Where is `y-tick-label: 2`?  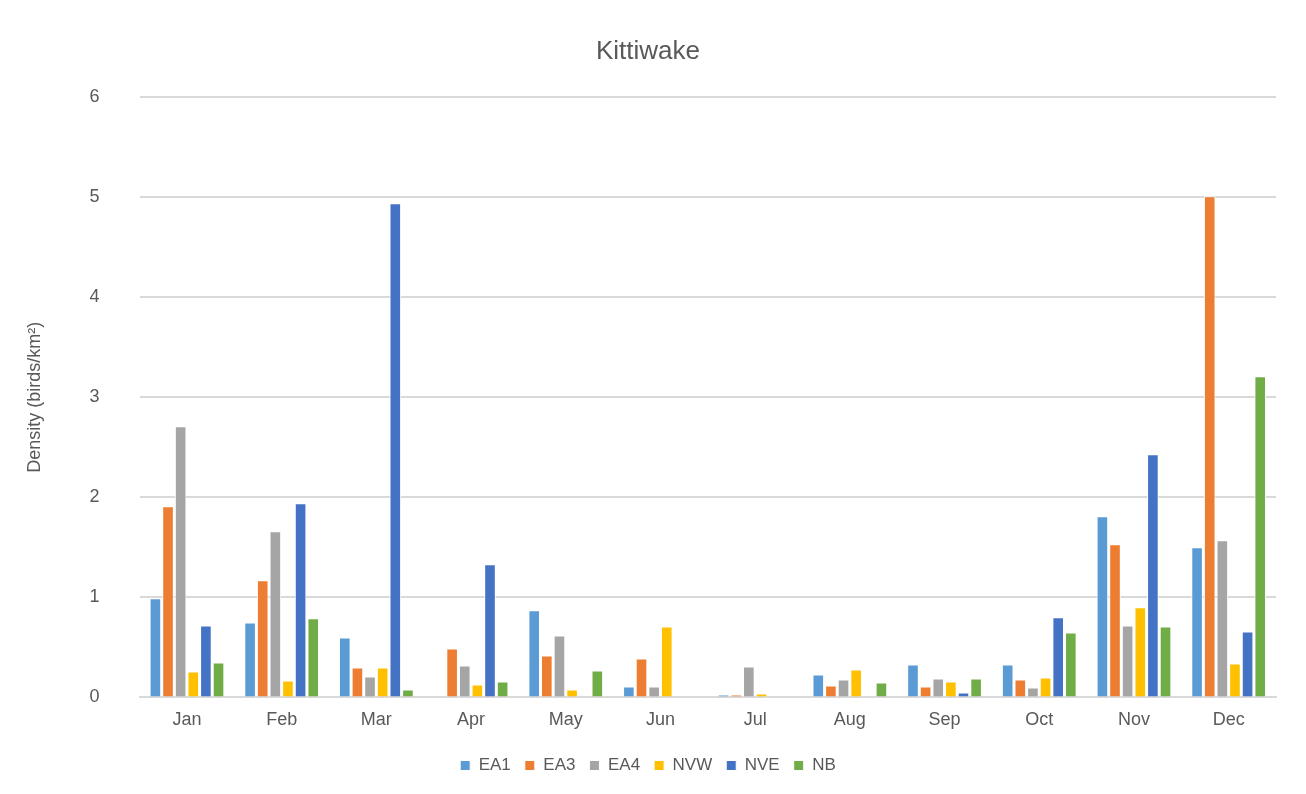
y-tick-label: 2 is located at coordinates (94, 496).